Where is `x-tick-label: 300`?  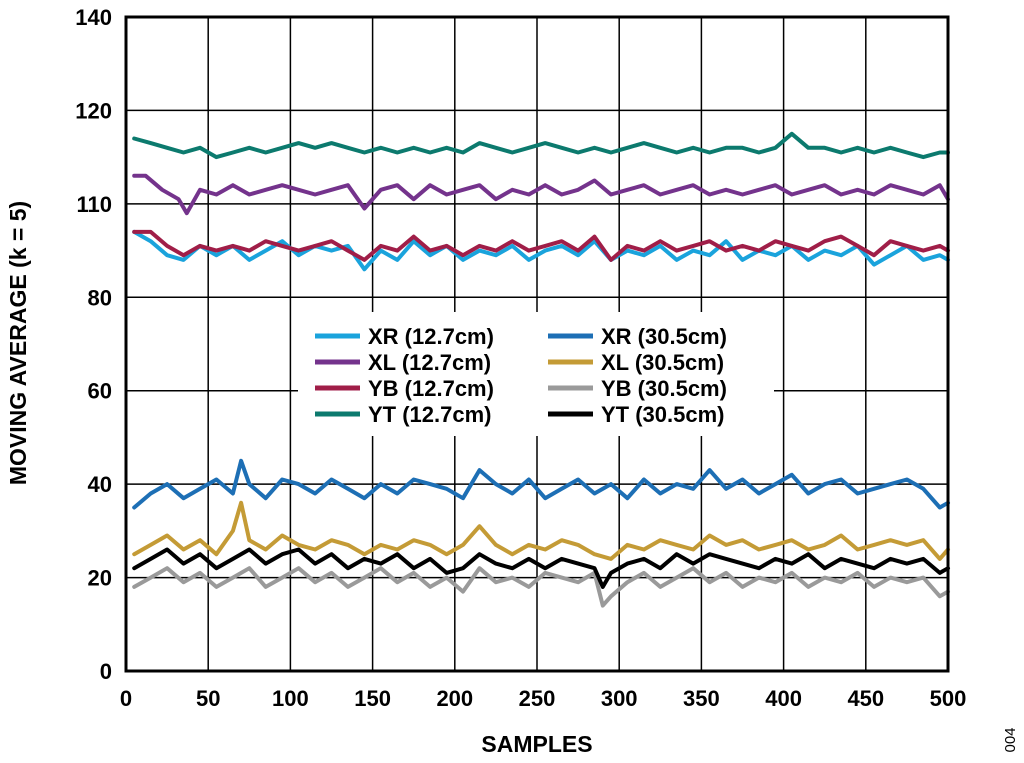 x-tick-label: 300 is located at coordinates (619, 698).